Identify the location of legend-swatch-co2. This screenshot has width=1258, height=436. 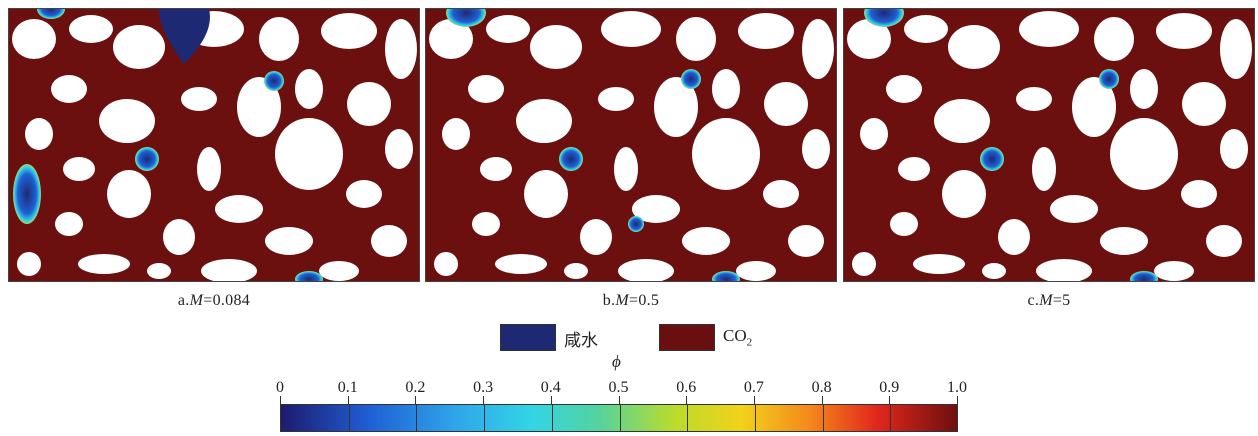
(687, 337).